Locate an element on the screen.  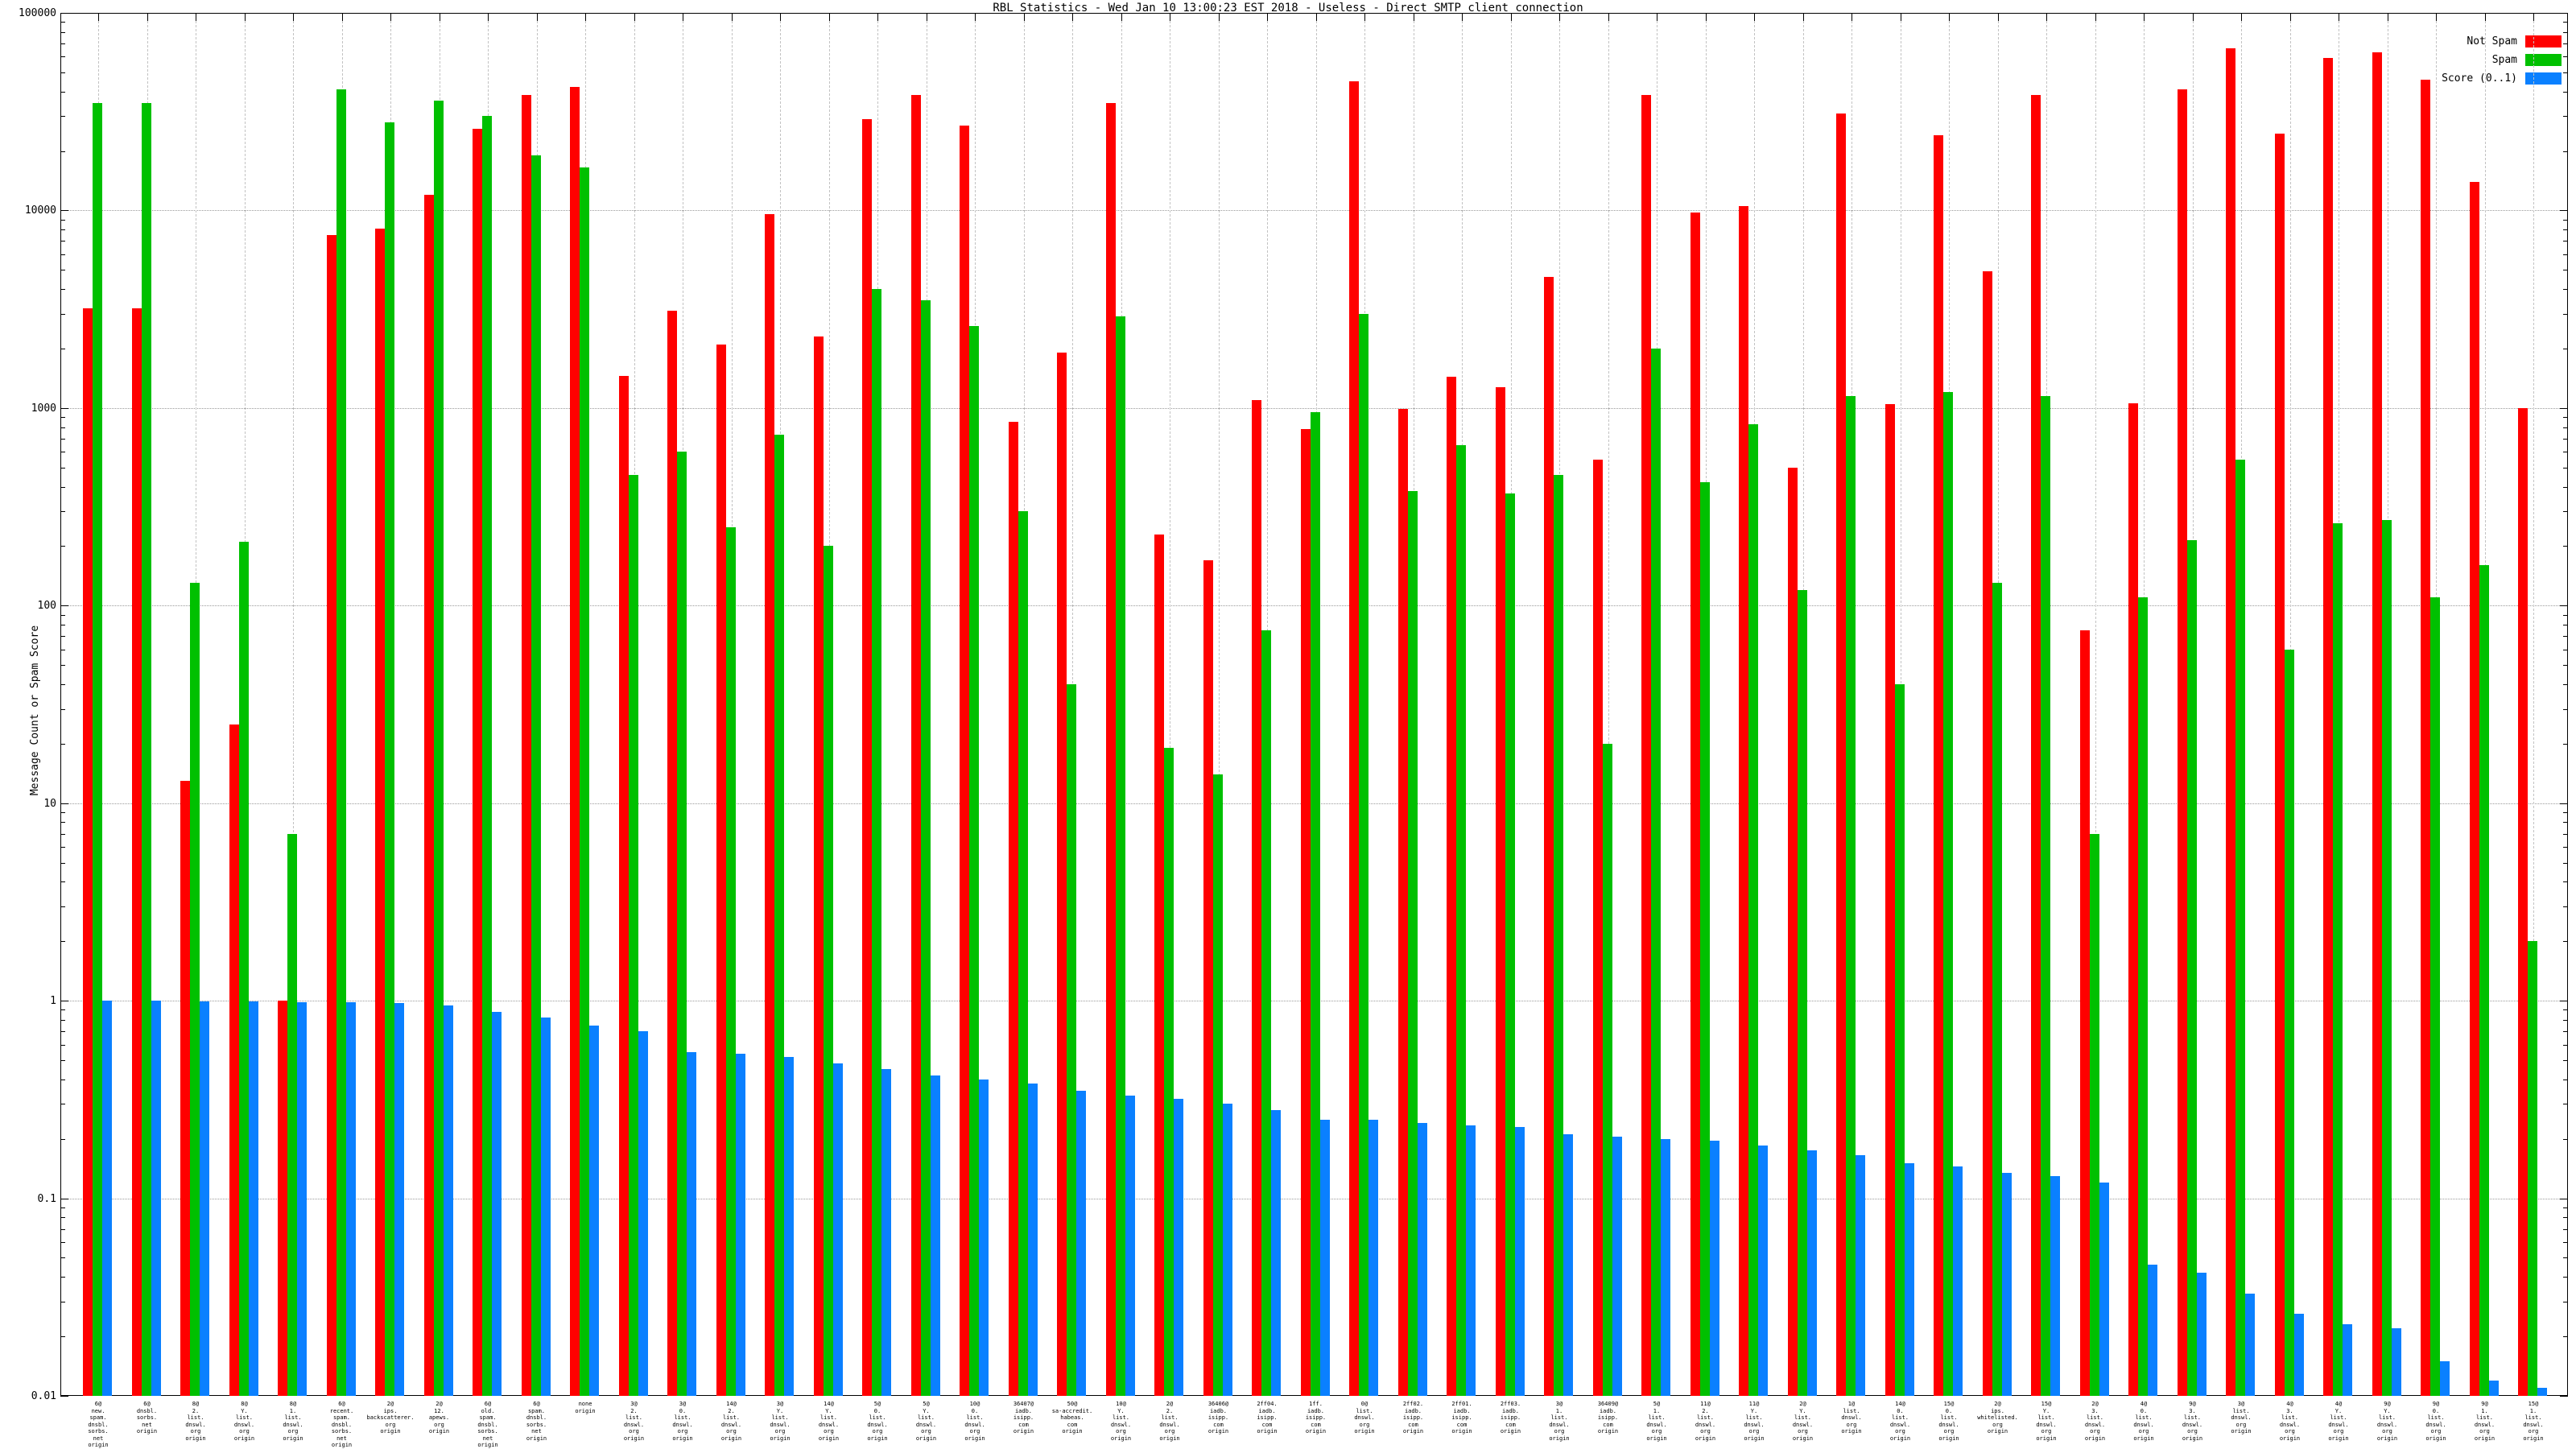
y-gridline is located at coordinates (1314, 408).